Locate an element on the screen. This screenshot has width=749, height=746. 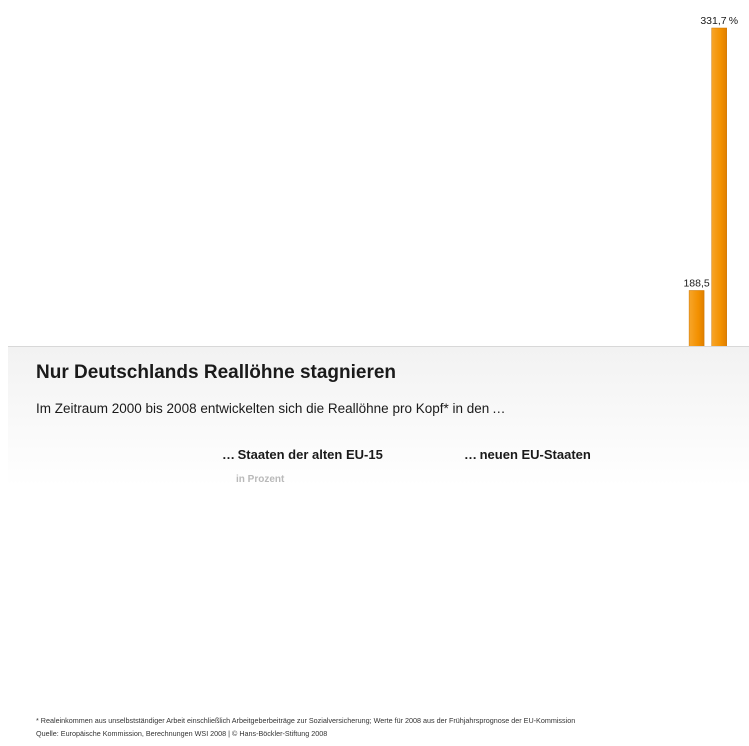
data-label: 331,7 % is located at coordinates (719, 21).